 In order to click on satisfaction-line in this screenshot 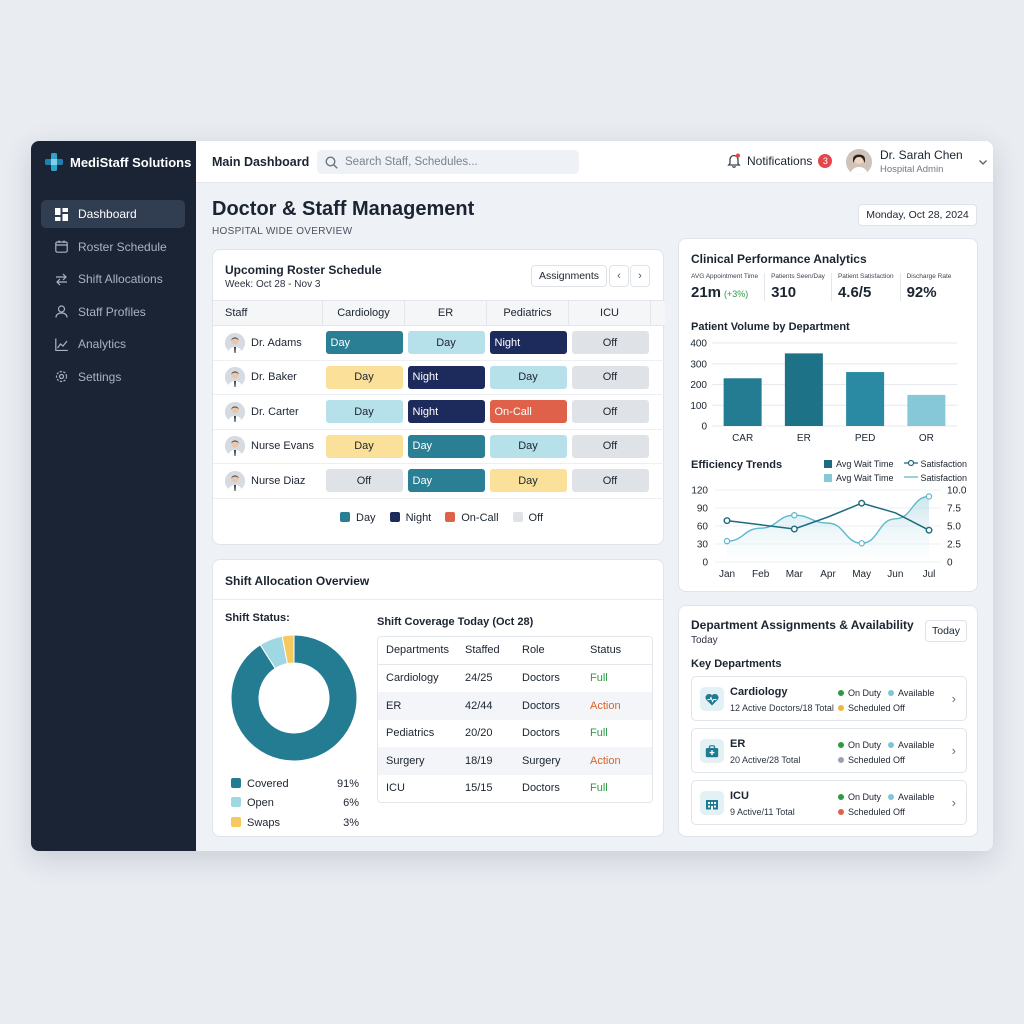, I will do `click(828, 519)`.